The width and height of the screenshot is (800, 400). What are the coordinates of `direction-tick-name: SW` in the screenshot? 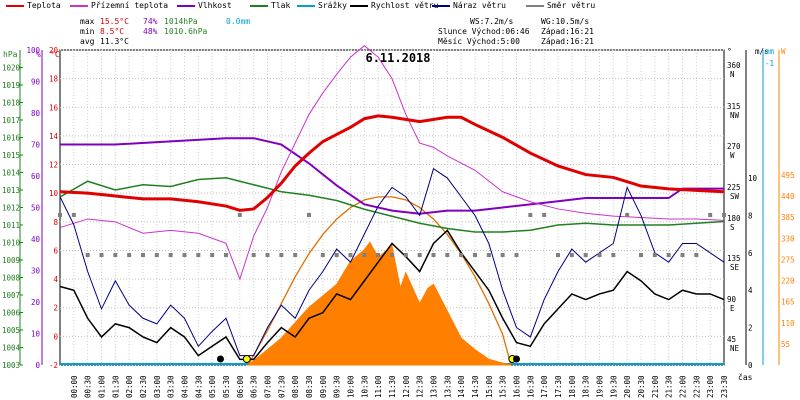 It's located at (735, 196).